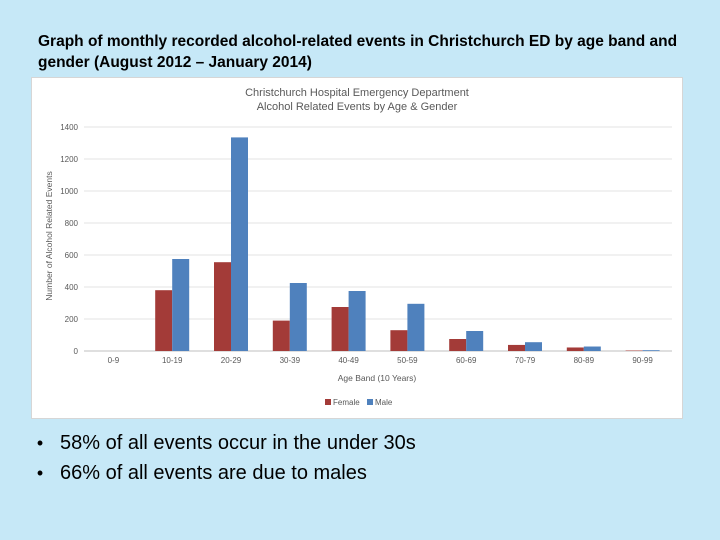 The image size is (720, 540). Describe the element at coordinates (172, 360) in the screenshot. I see `x-tick-label: 10-19` at that location.